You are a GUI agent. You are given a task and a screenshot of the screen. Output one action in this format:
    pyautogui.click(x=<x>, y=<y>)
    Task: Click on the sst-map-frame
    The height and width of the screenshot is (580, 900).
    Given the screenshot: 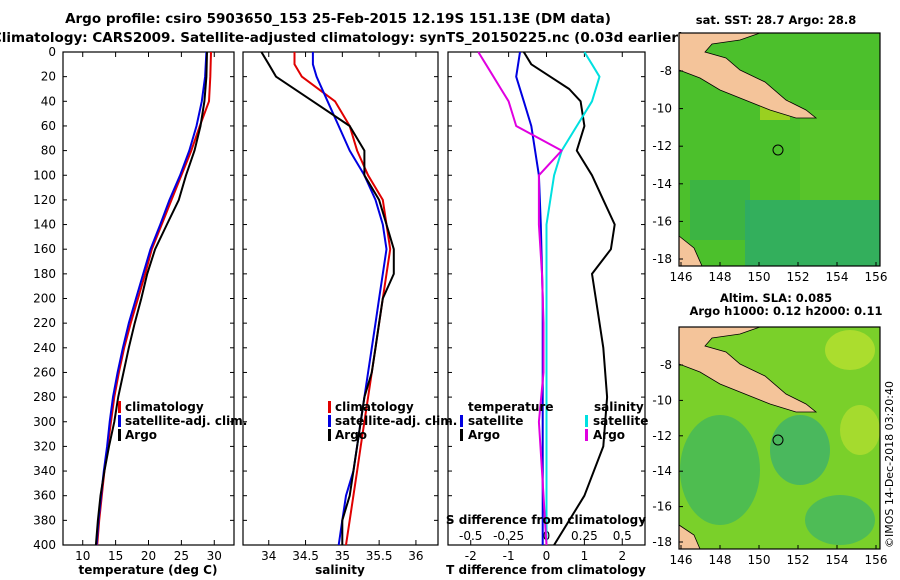 What is the action you would take?
    pyautogui.click(x=779, y=149)
    